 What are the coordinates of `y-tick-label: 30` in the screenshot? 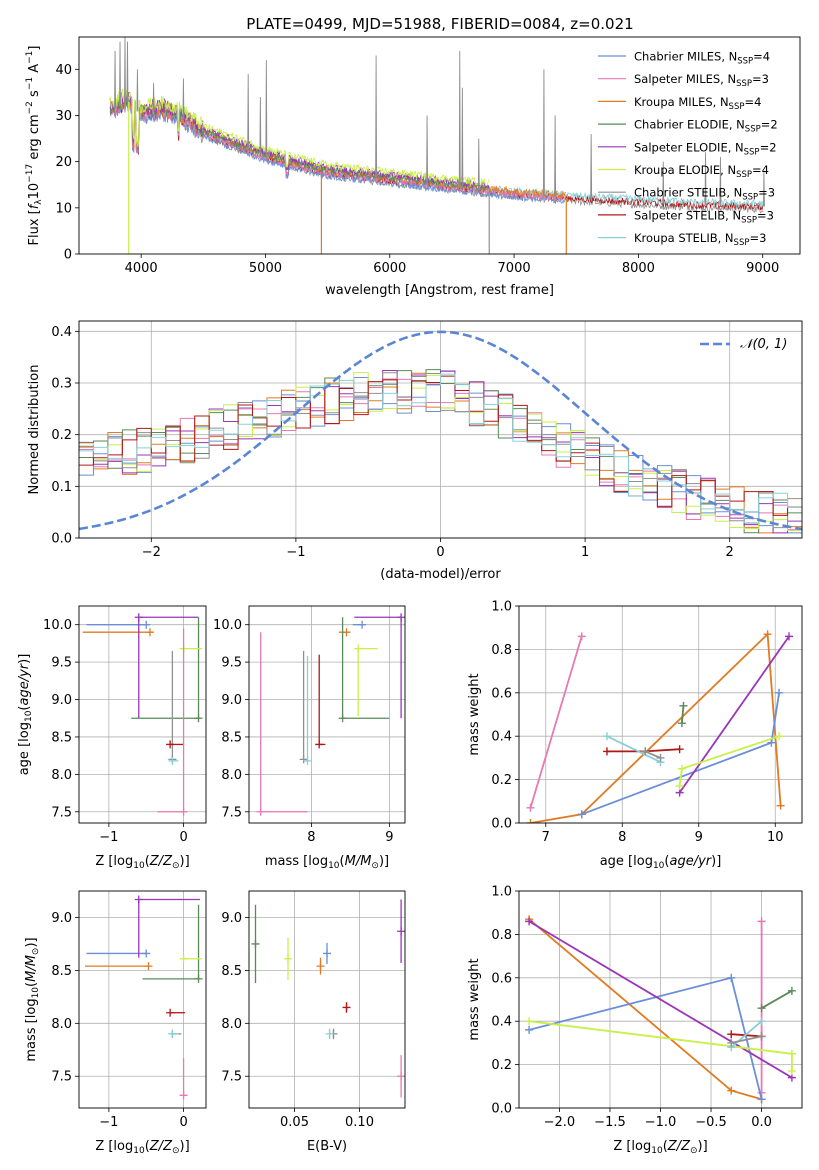 It's located at (63, 116).